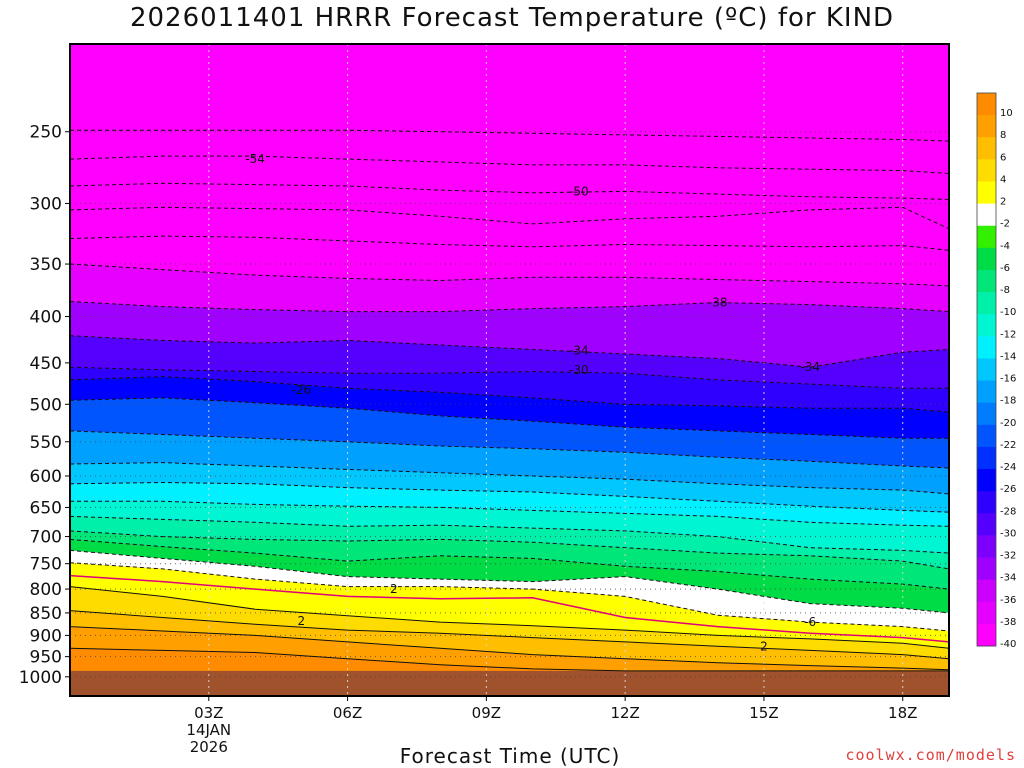  I want to click on colorbar-label: -20, so click(1008, 423).